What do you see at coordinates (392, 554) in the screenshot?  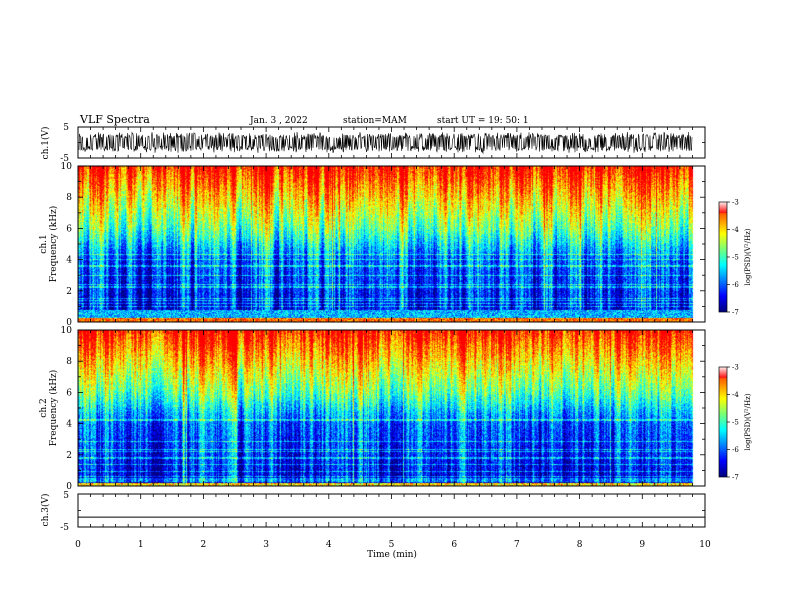 I see `time-axis-label: Time (min)` at bounding box center [392, 554].